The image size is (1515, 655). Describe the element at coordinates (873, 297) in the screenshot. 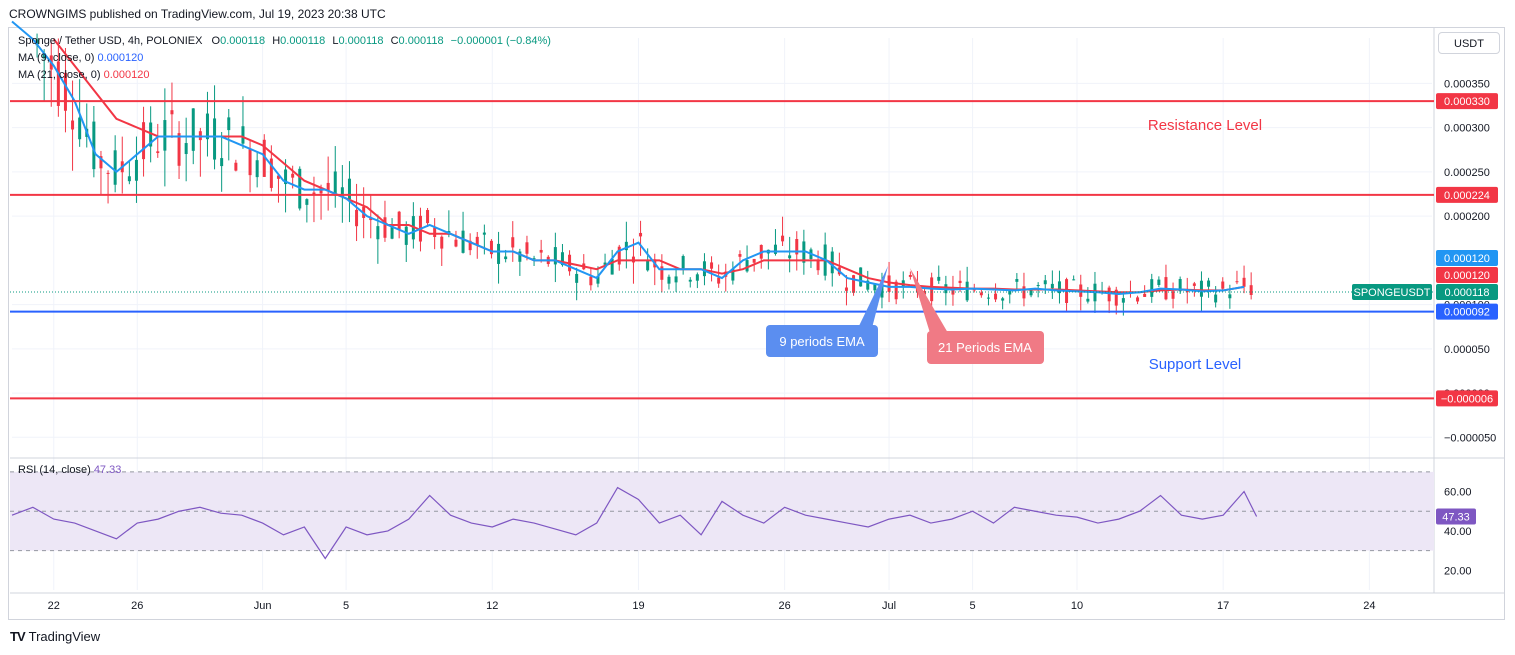

I see `ema9-callout-pointer` at that location.